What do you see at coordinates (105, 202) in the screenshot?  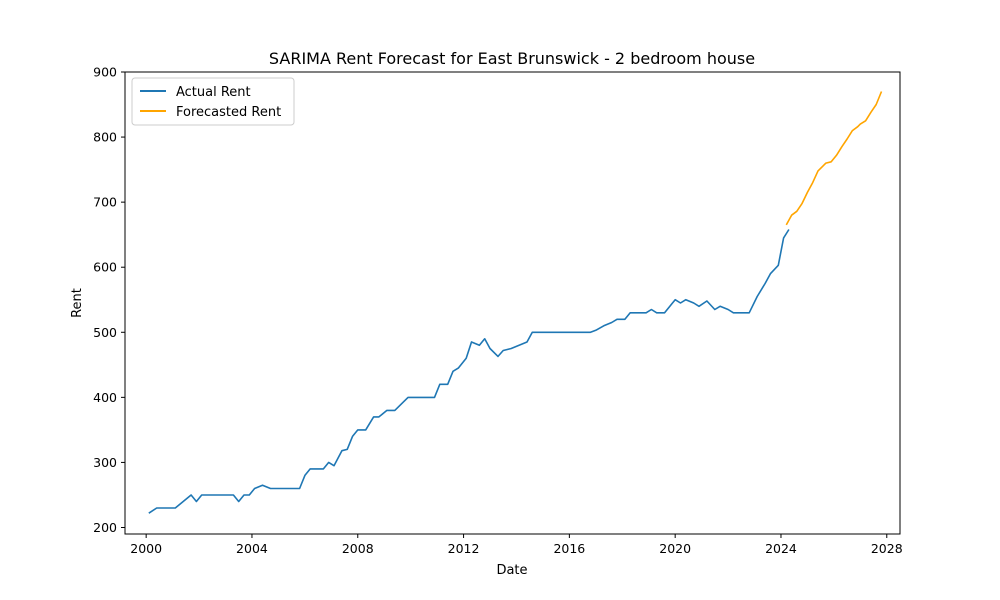 I see `y-tick-label: 700` at bounding box center [105, 202].